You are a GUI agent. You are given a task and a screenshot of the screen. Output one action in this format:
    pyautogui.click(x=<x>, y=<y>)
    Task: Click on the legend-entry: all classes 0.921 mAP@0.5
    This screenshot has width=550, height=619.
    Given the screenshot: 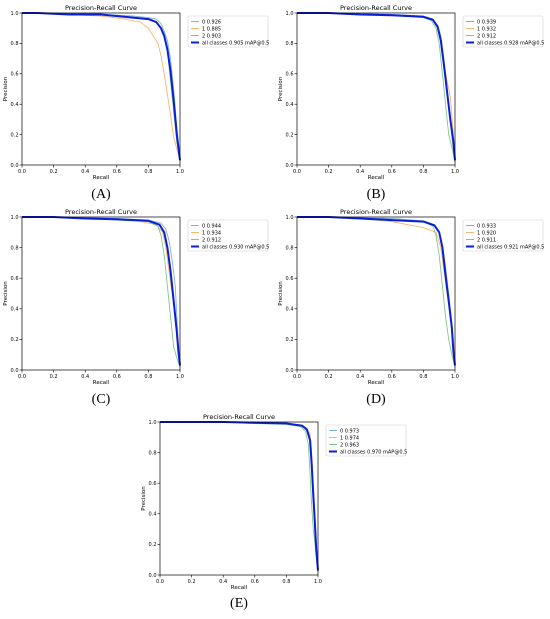 What is the action you would take?
    pyautogui.click(x=510, y=247)
    